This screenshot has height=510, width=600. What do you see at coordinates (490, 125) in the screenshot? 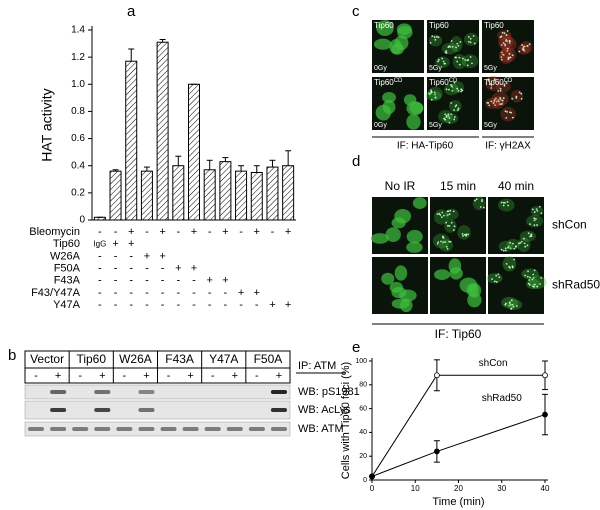
I see `tile-dose: 5Gy` at bounding box center [490, 125].